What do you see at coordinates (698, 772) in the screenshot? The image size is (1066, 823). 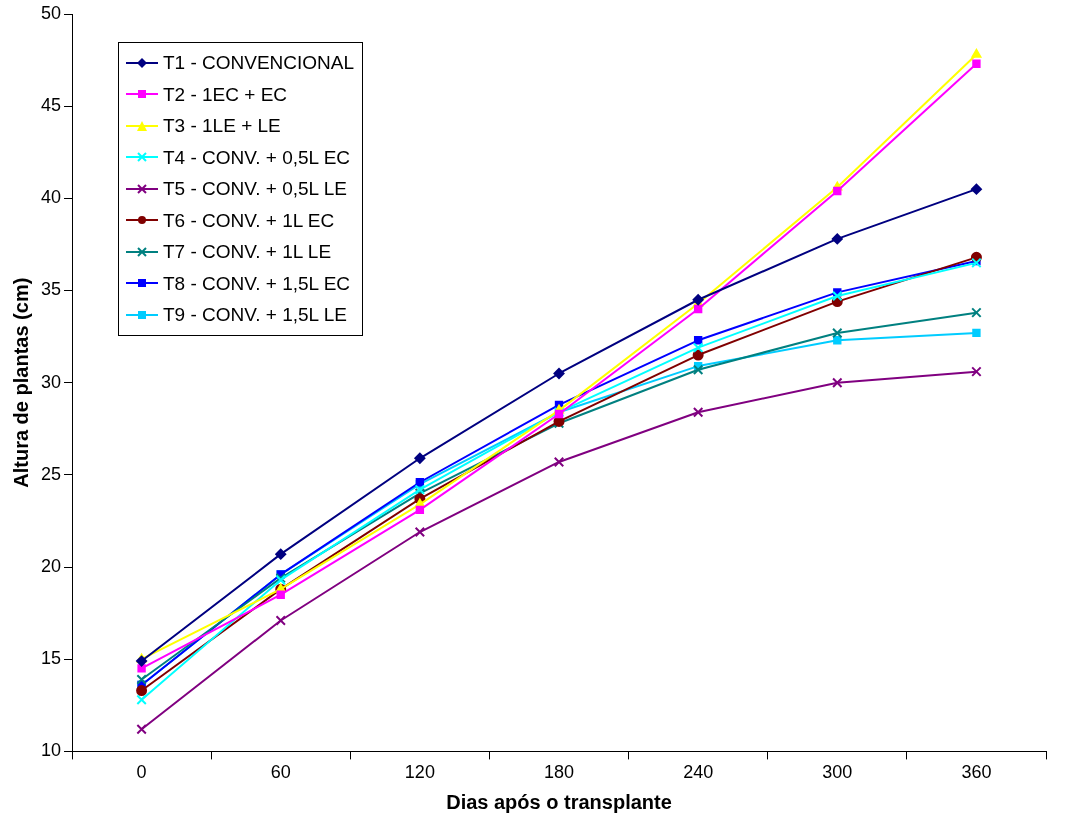 I see `x-tick-label: 240` at bounding box center [698, 772].